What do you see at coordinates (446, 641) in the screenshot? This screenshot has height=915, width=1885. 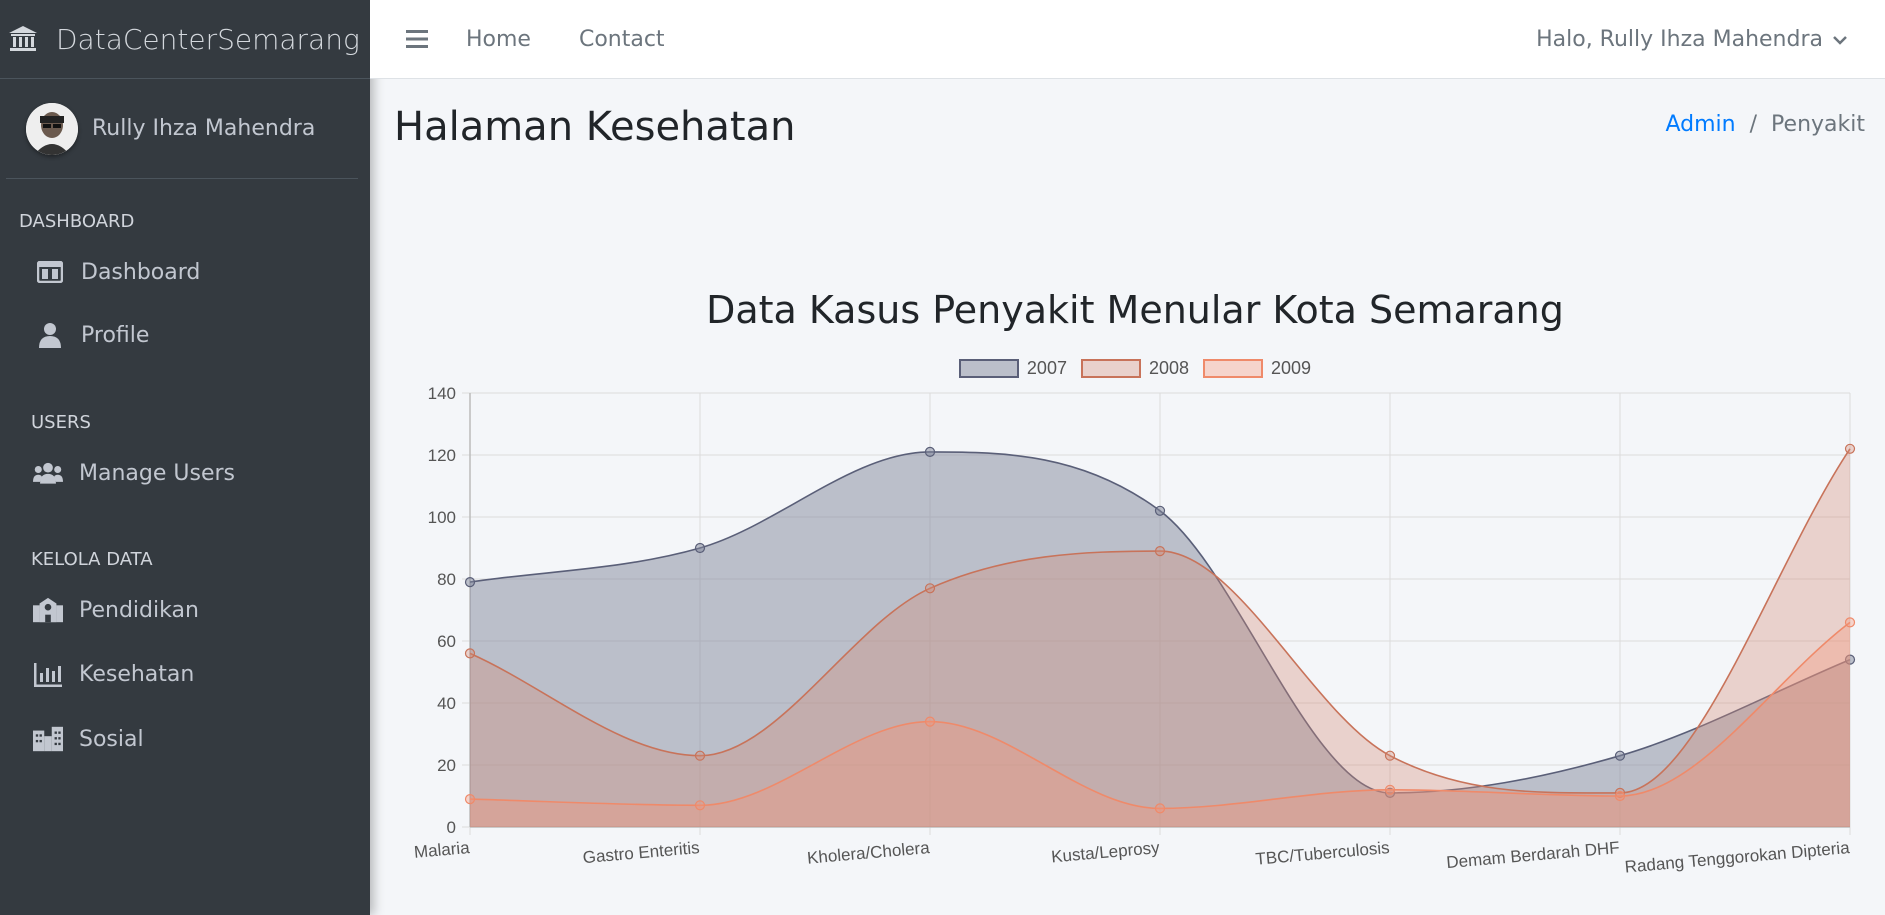 I see `y-tick-label: 60` at bounding box center [446, 641].